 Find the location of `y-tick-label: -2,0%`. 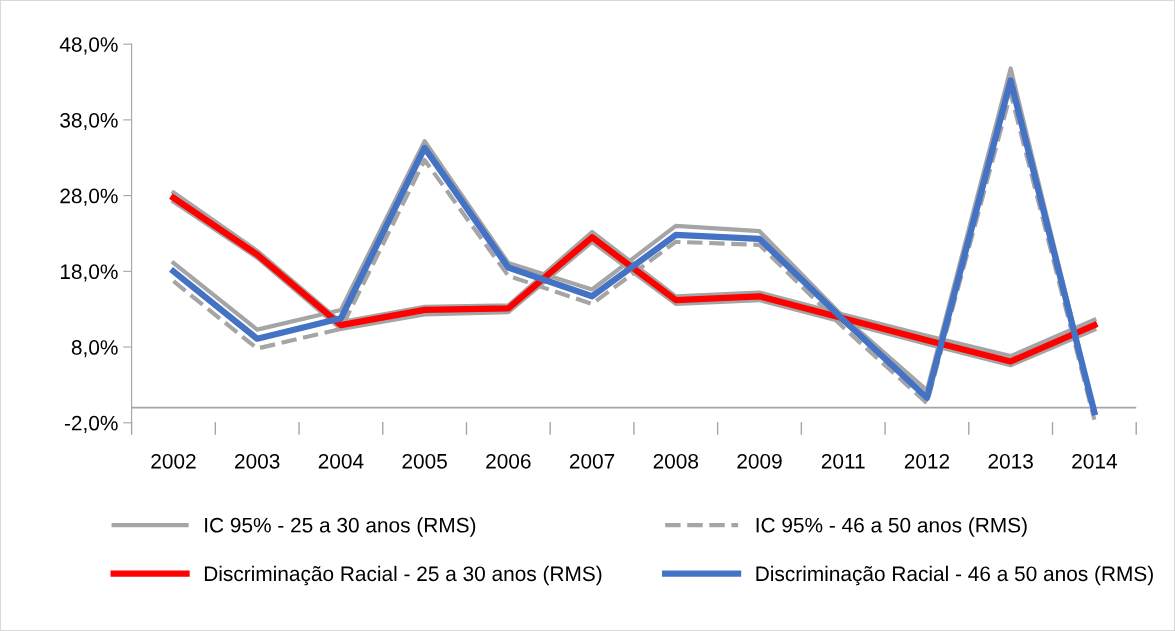

y-tick-label: -2,0% is located at coordinates (91, 424).